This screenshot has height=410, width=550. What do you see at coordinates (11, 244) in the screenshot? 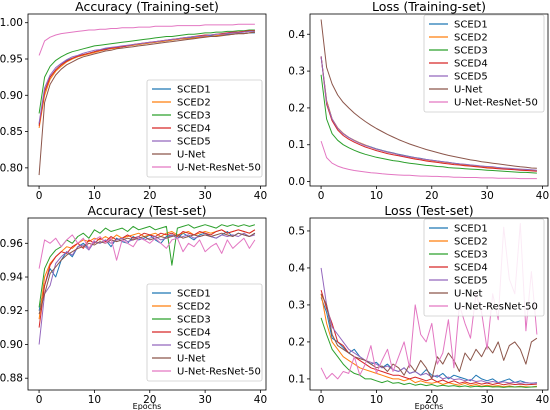
I see `y-tick-label: 0.96` at bounding box center [11, 244].